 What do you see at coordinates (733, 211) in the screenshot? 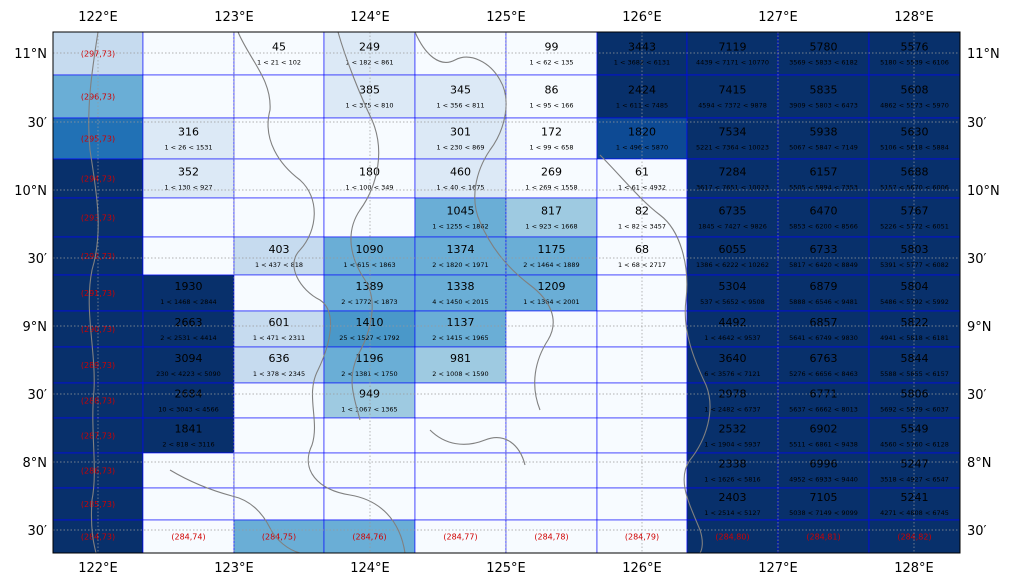
I see `cell-value: 6735` at bounding box center [733, 211].